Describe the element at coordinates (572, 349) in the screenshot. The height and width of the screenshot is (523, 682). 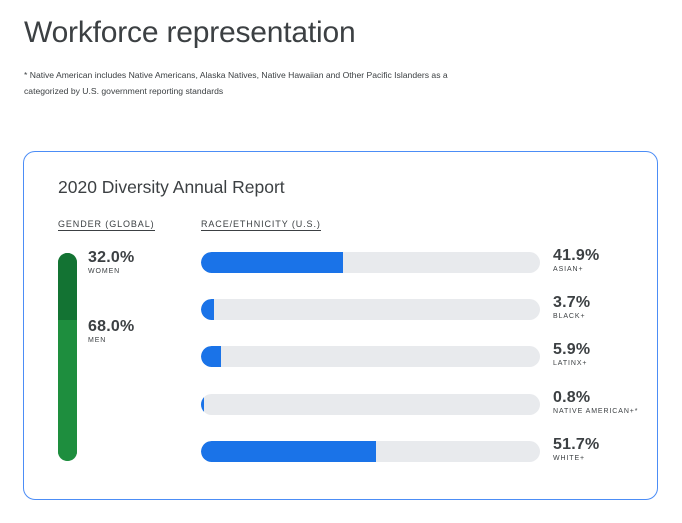
I see `race-value: 5.9%` at that location.